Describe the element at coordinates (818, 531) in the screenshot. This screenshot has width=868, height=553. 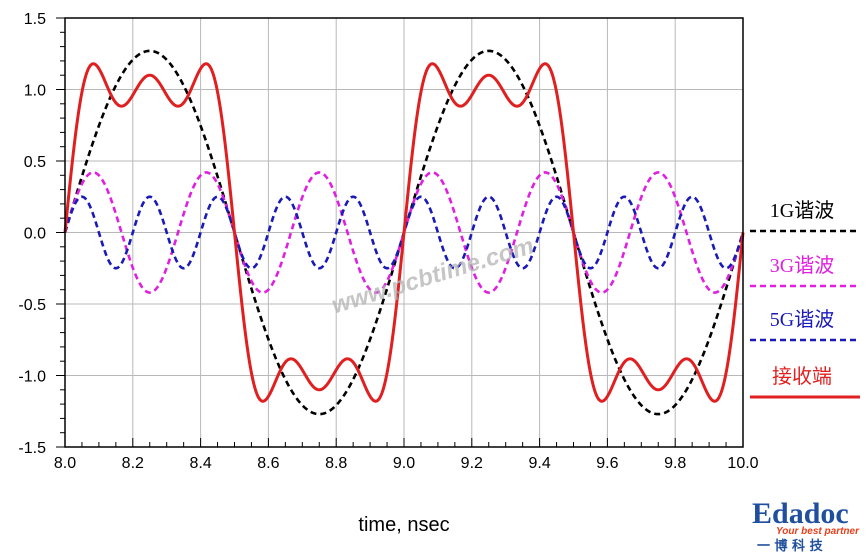
I see `logo-tagline: Your best partner` at that location.